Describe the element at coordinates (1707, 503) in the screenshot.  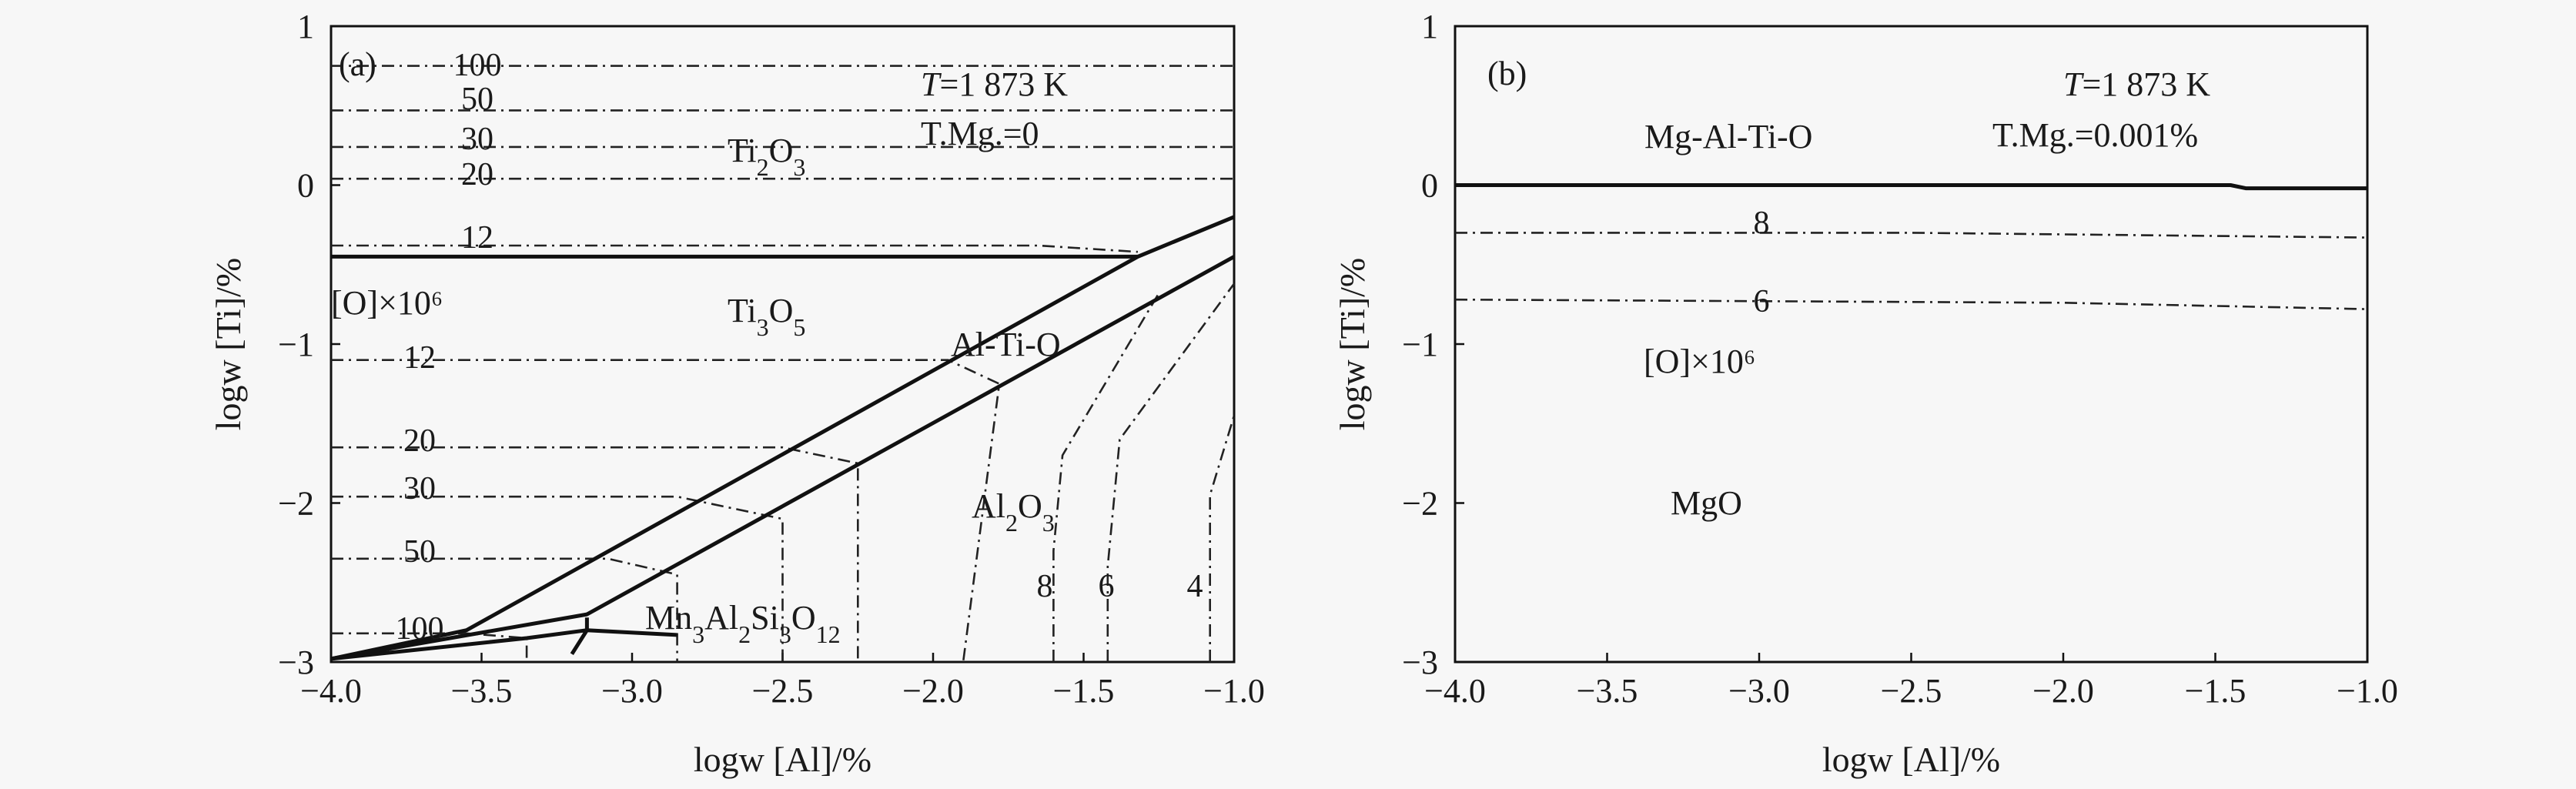
I see `phase-label-mgo: MgO` at that location.